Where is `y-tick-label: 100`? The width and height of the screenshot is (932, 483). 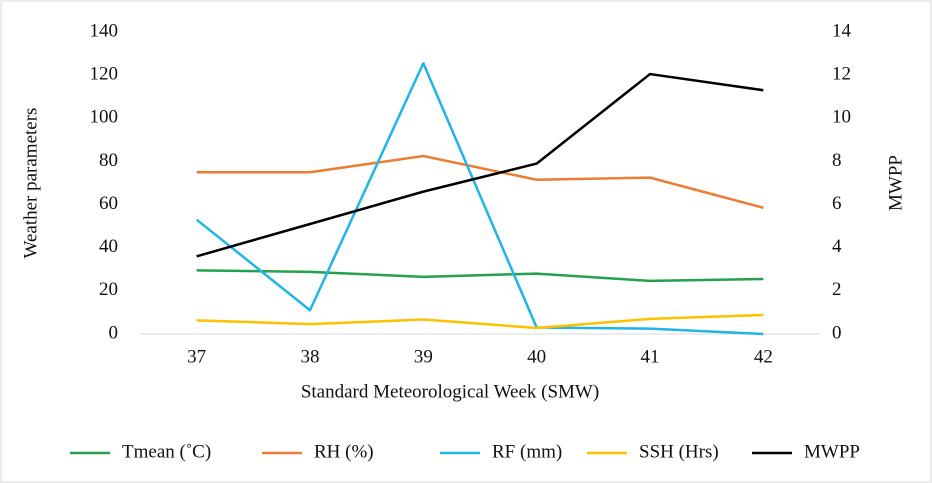
y-tick-label: 100 is located at coordinates (104, 117).